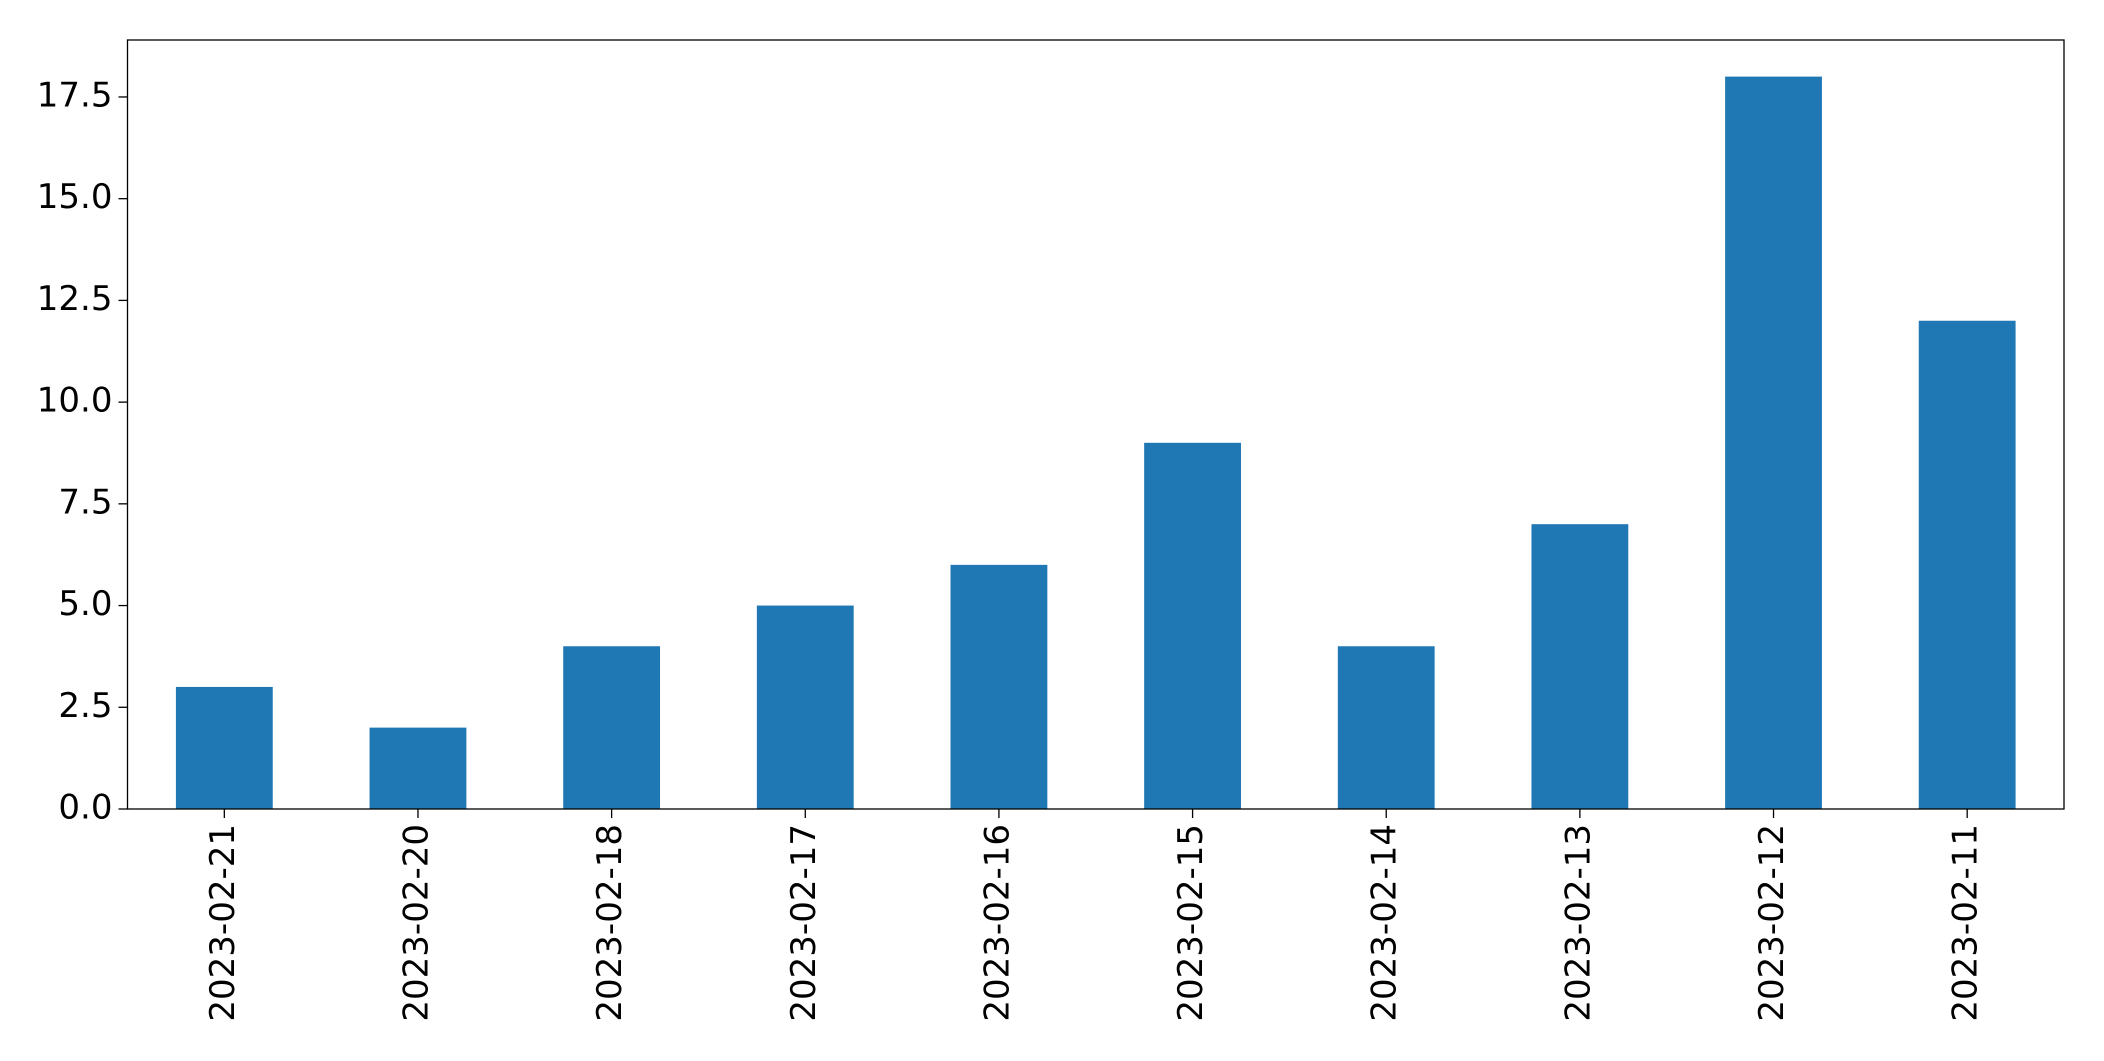 The width and height of the screenshot is (2104, 1061). What do you see at coordinates (1191, 923) in the screenshot?
I see `x-tick-label: 2023-02-15` at bounding box center [1191, 923].